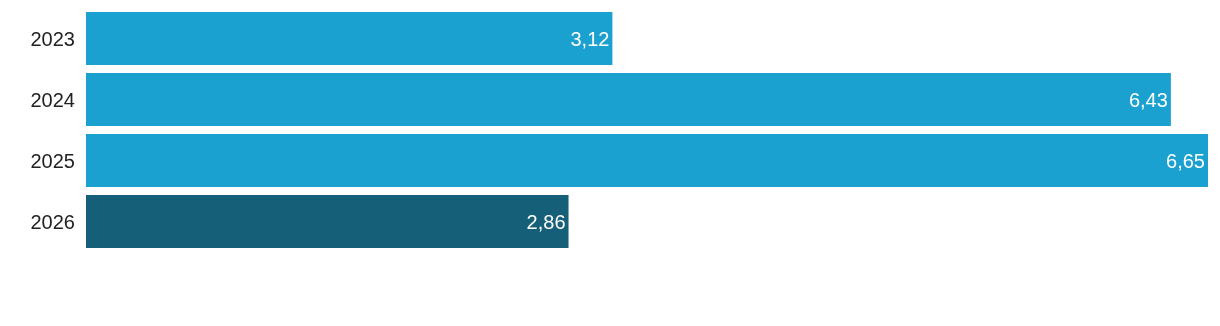  What do you see at coordinates (546, 221) in the screenshot?
I see `data-label: 2,86` at bounding box center [546, 221].